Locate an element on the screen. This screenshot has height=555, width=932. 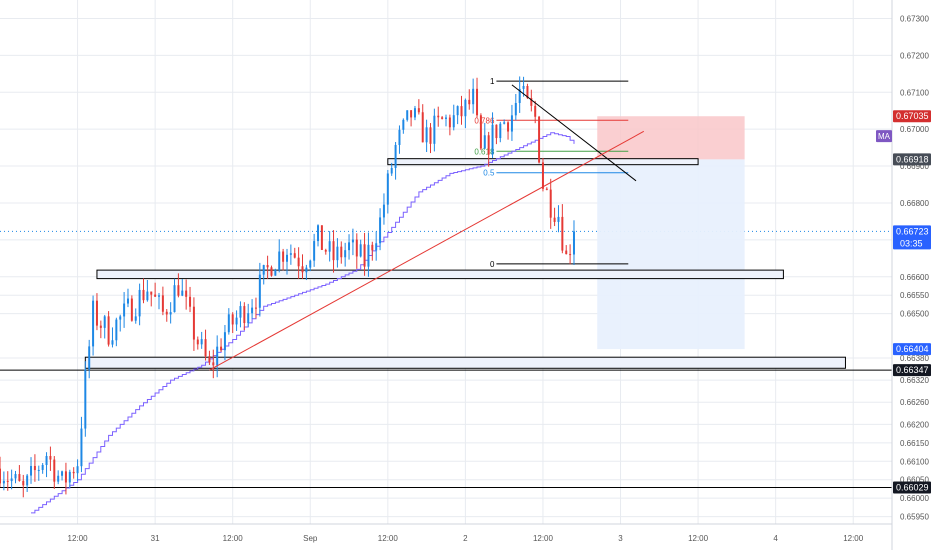
countdown-label: 03:35 is located at coordinates (911, 243).